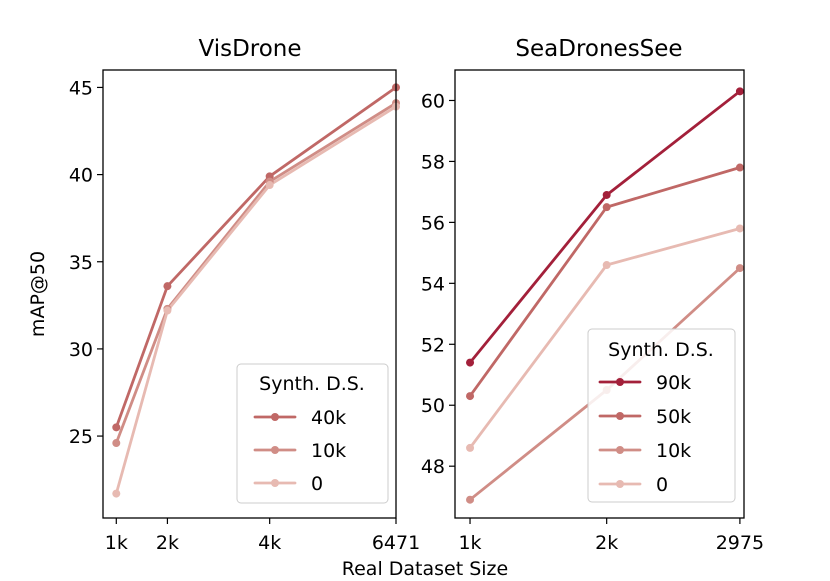 This screenshot has width=830, height=581. Describe the element at coordinates (433, 101) in the screenshot. I see `y-tick-label: 60` at that location.